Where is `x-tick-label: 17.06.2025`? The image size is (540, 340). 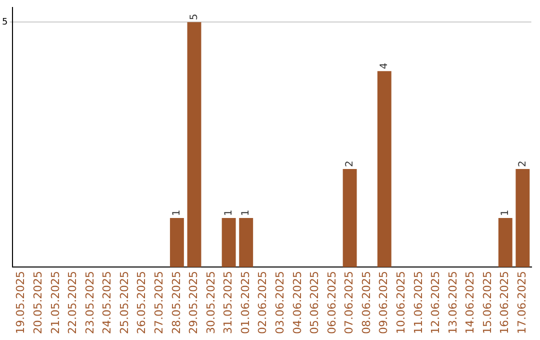 x-tick-label: 17.06.2025 is located at coordinates (522, 302).